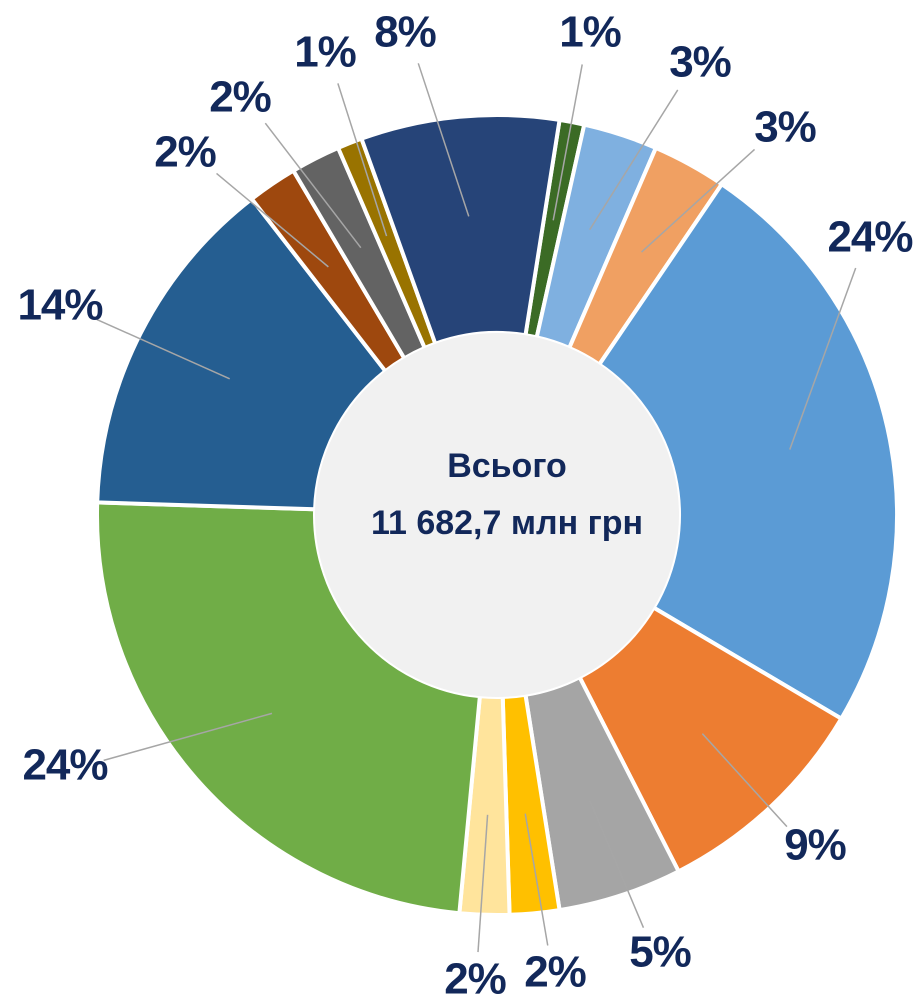 This screenshot has width=920, height=1004. Describe the element at coordinates (59, 305) in the screenshot. I see `data-label: 14%` at that location.